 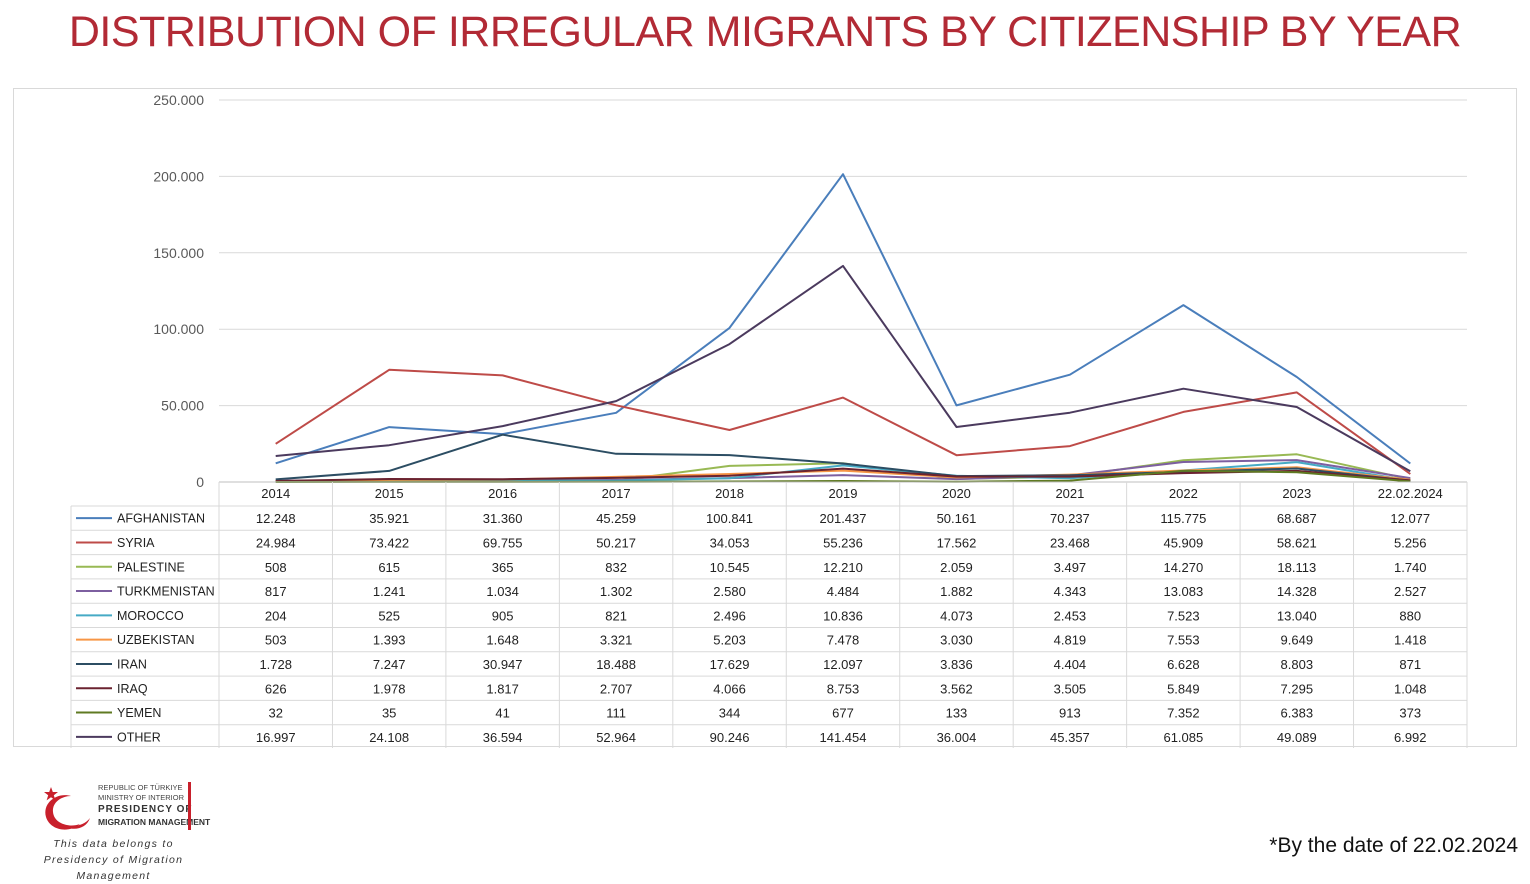 I want to click on data-cell: 36.004, so click(x=957, y=737).